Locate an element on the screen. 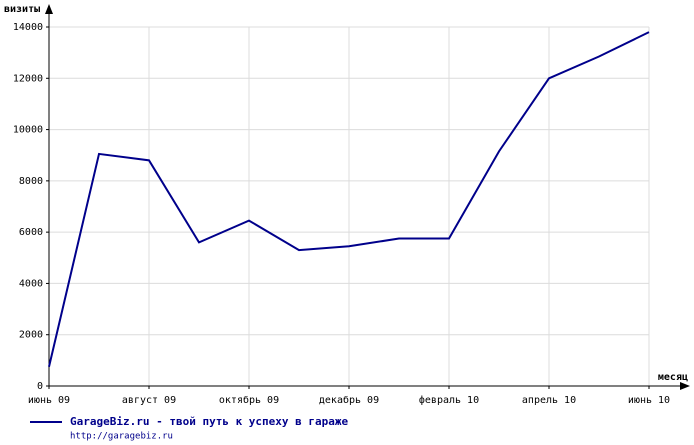  x-axis-label: месяц is located at coordinates (673, 377).